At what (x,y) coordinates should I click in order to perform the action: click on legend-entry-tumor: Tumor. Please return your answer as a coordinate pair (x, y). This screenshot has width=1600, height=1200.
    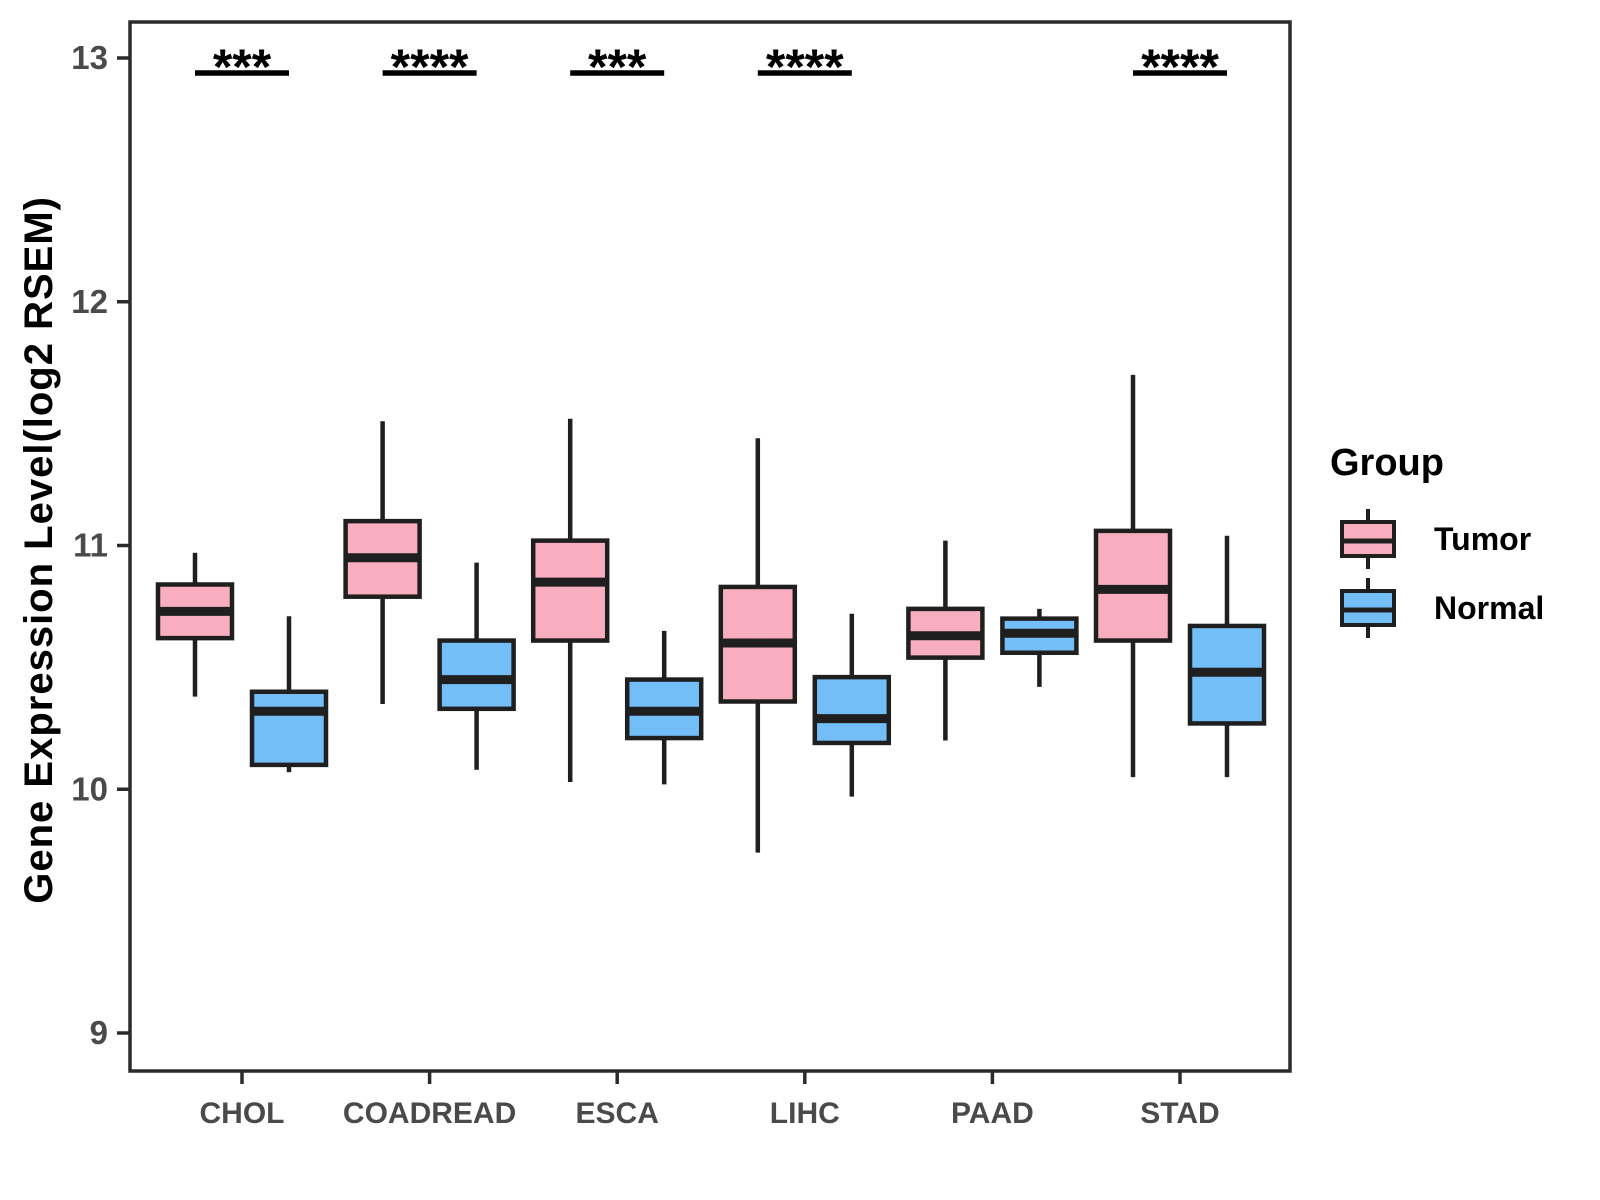
    Looking at the image, I should click on (1436, 539).